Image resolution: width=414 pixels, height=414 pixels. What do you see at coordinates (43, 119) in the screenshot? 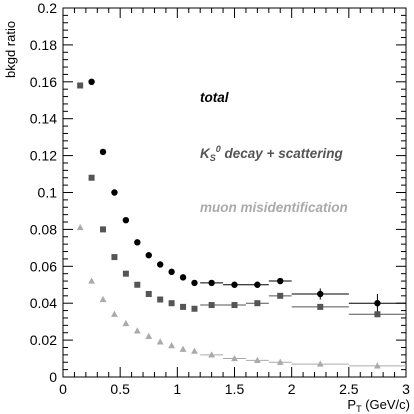
I see `y-tick-label: 0.14` at bounding box center [43, 119].